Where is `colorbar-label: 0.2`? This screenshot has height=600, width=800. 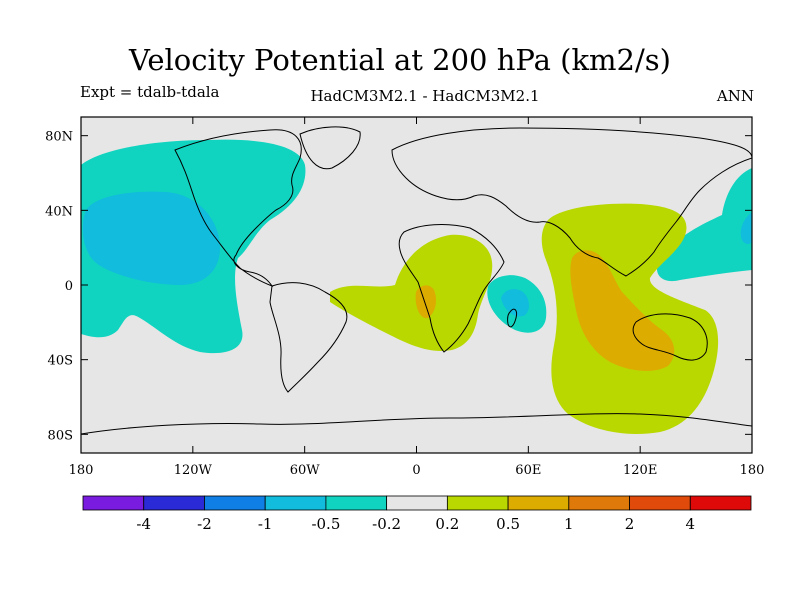
colorbar-label: 0.2 is located at coordinates (447, 524).